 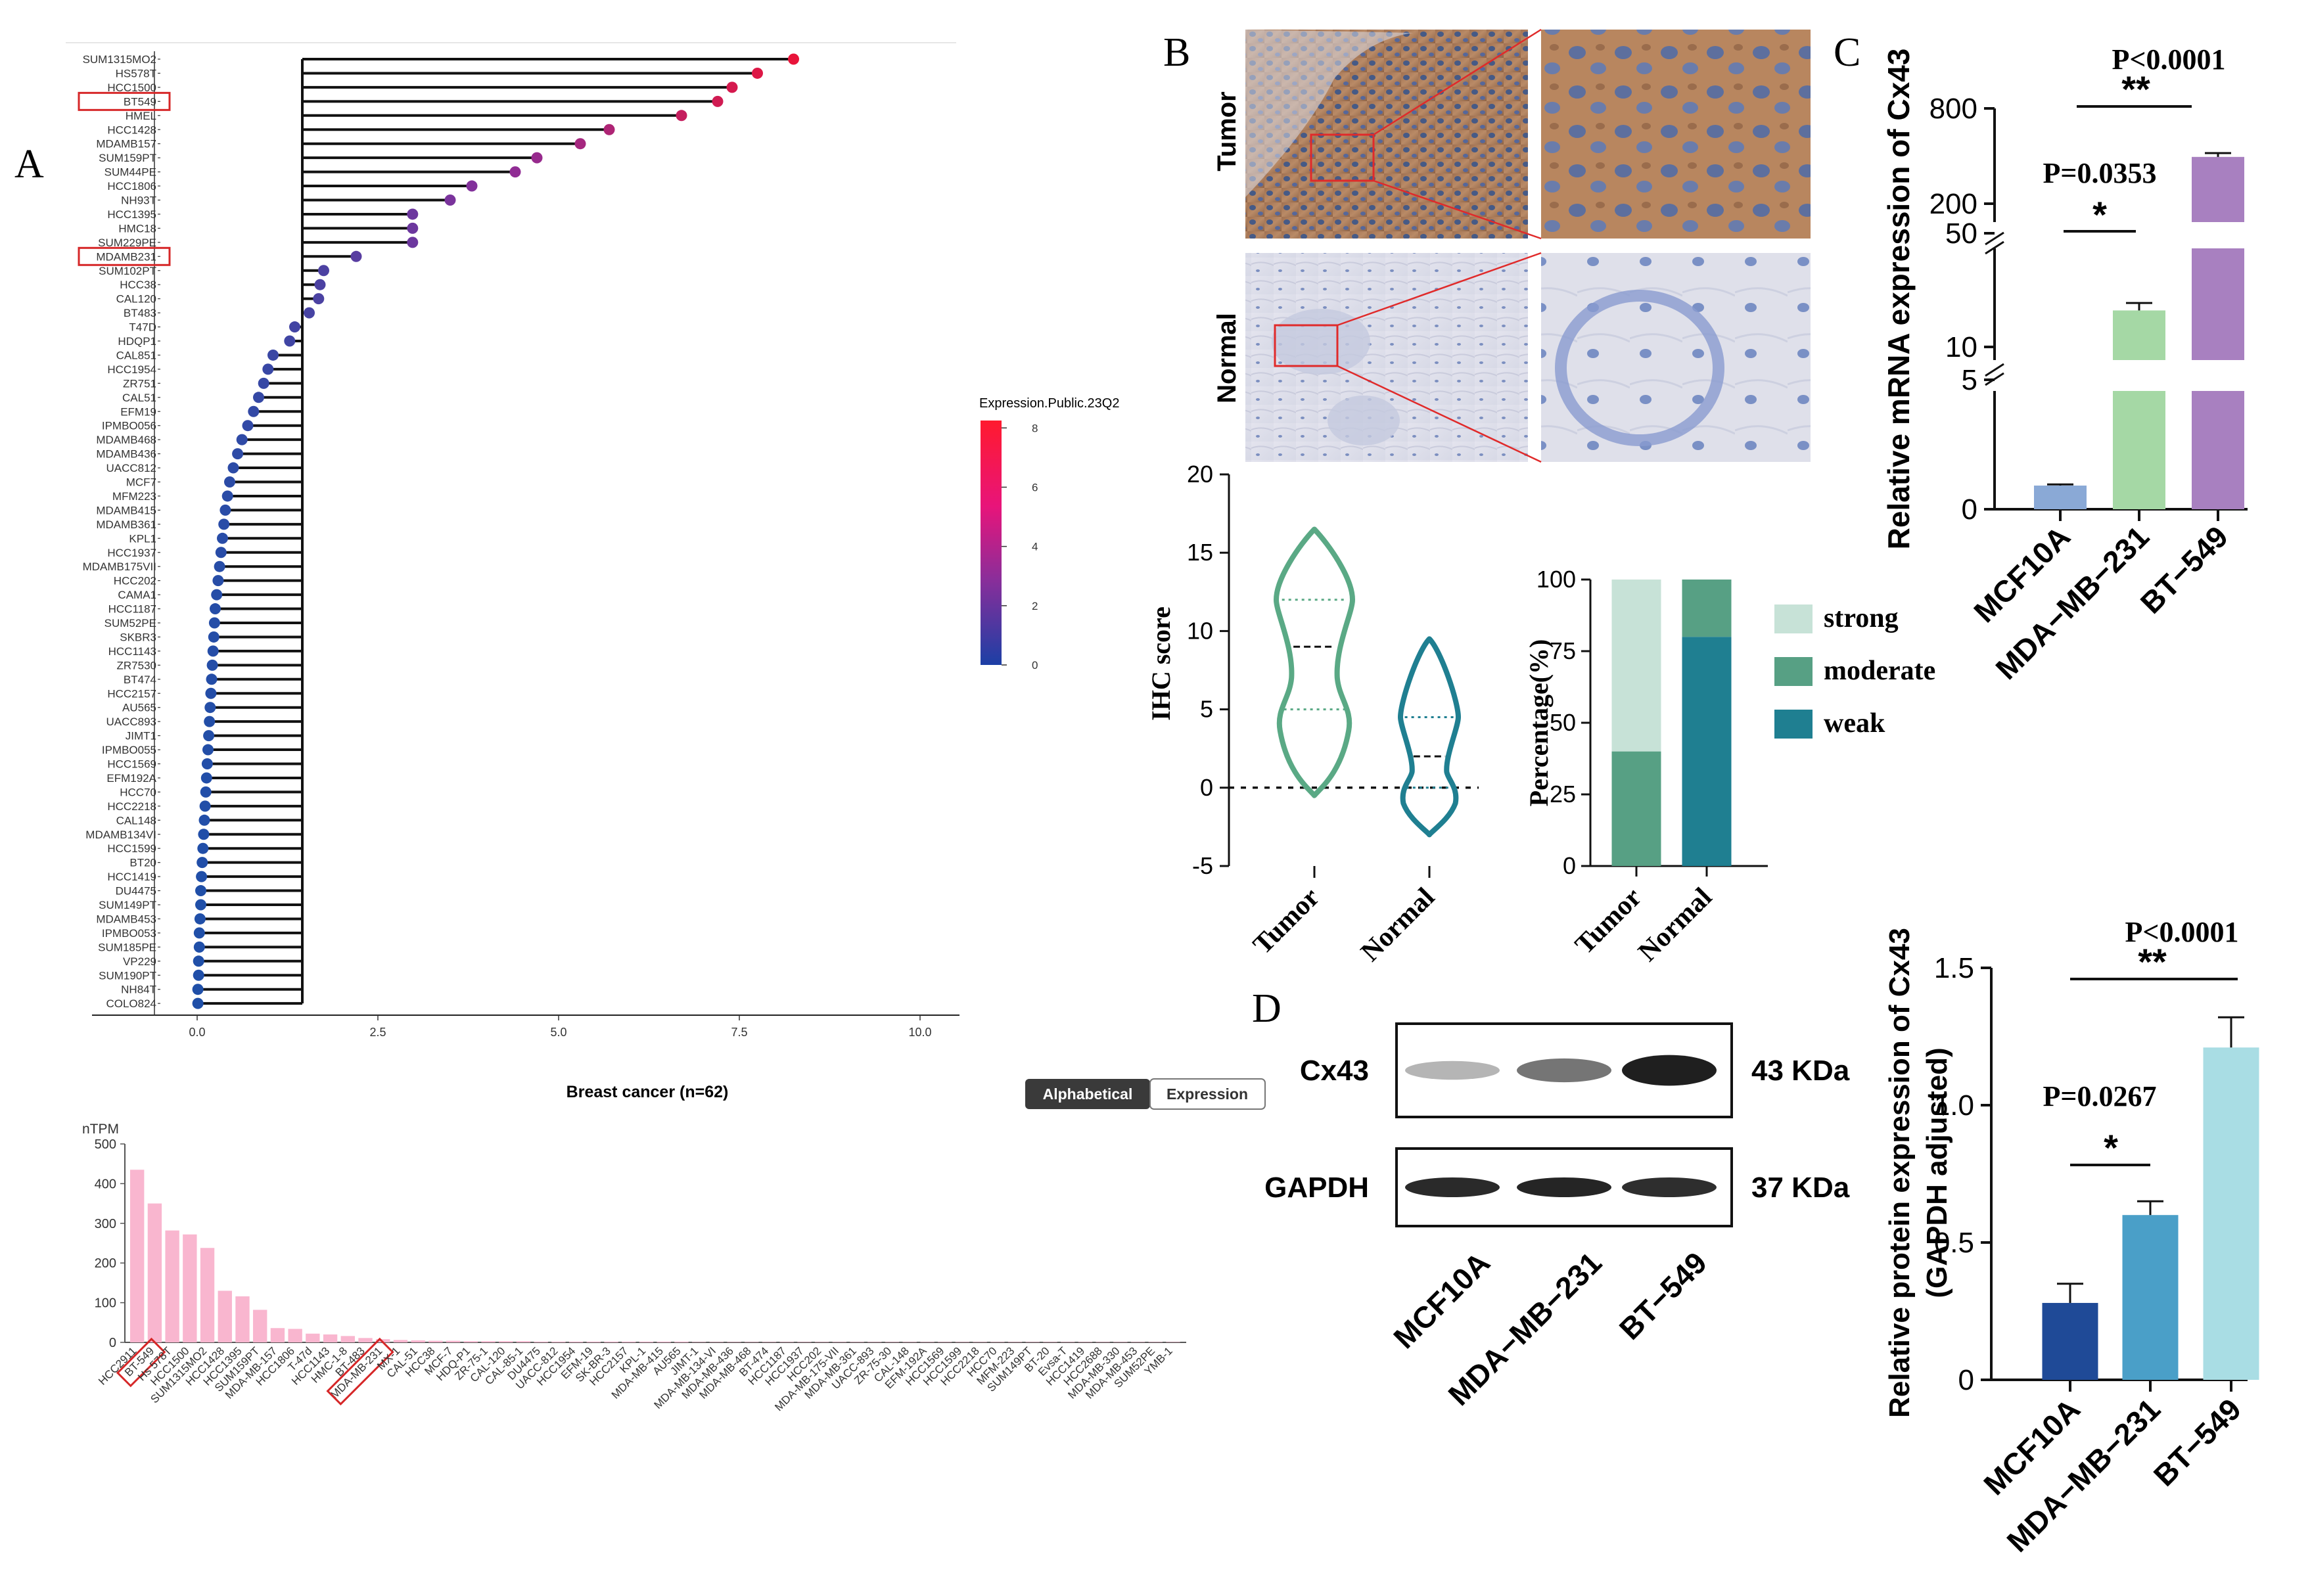 What do you see at coordinates (112, 1343) in the screenshot?
I see `hpa-y-tick-label: 0` at bounding box center [112, 1343].